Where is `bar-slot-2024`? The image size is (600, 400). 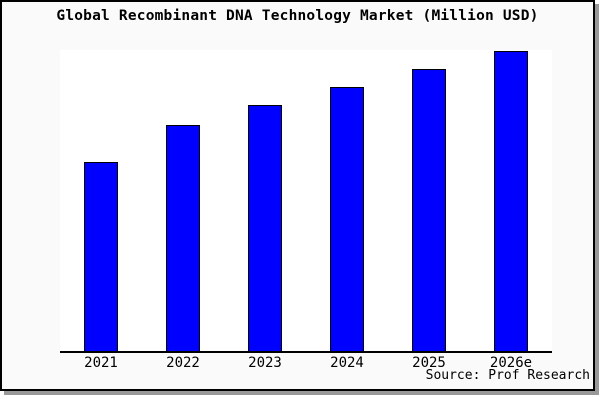 bar-slot-2024 is located at coordinates (347, 200).